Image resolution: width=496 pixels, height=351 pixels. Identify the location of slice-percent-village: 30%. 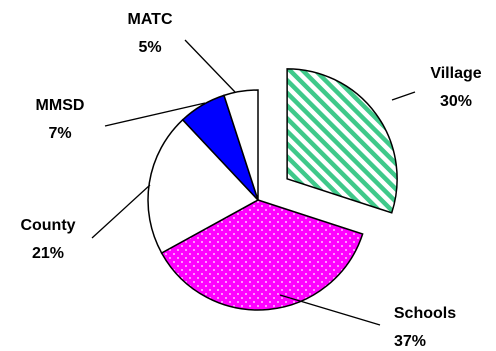
(456, 101).